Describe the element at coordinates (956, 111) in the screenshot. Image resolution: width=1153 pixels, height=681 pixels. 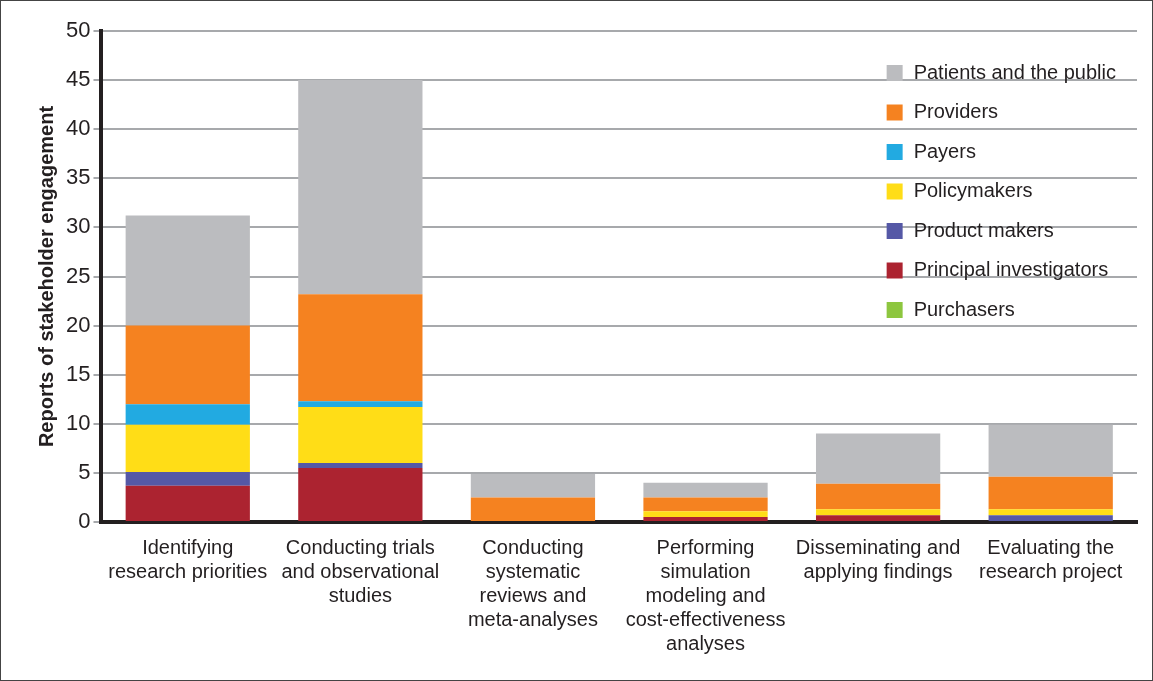
I see `legend-label: Providers` at that location.